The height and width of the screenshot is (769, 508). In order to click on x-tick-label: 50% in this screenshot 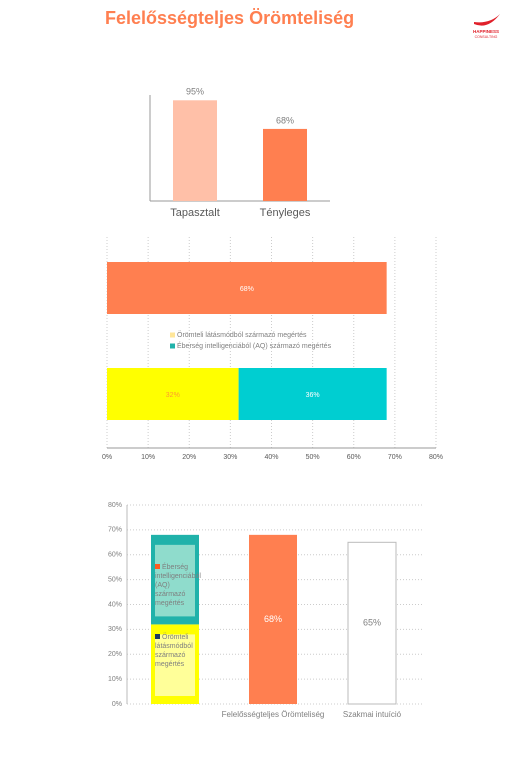, I will do `click(313, 457)`.